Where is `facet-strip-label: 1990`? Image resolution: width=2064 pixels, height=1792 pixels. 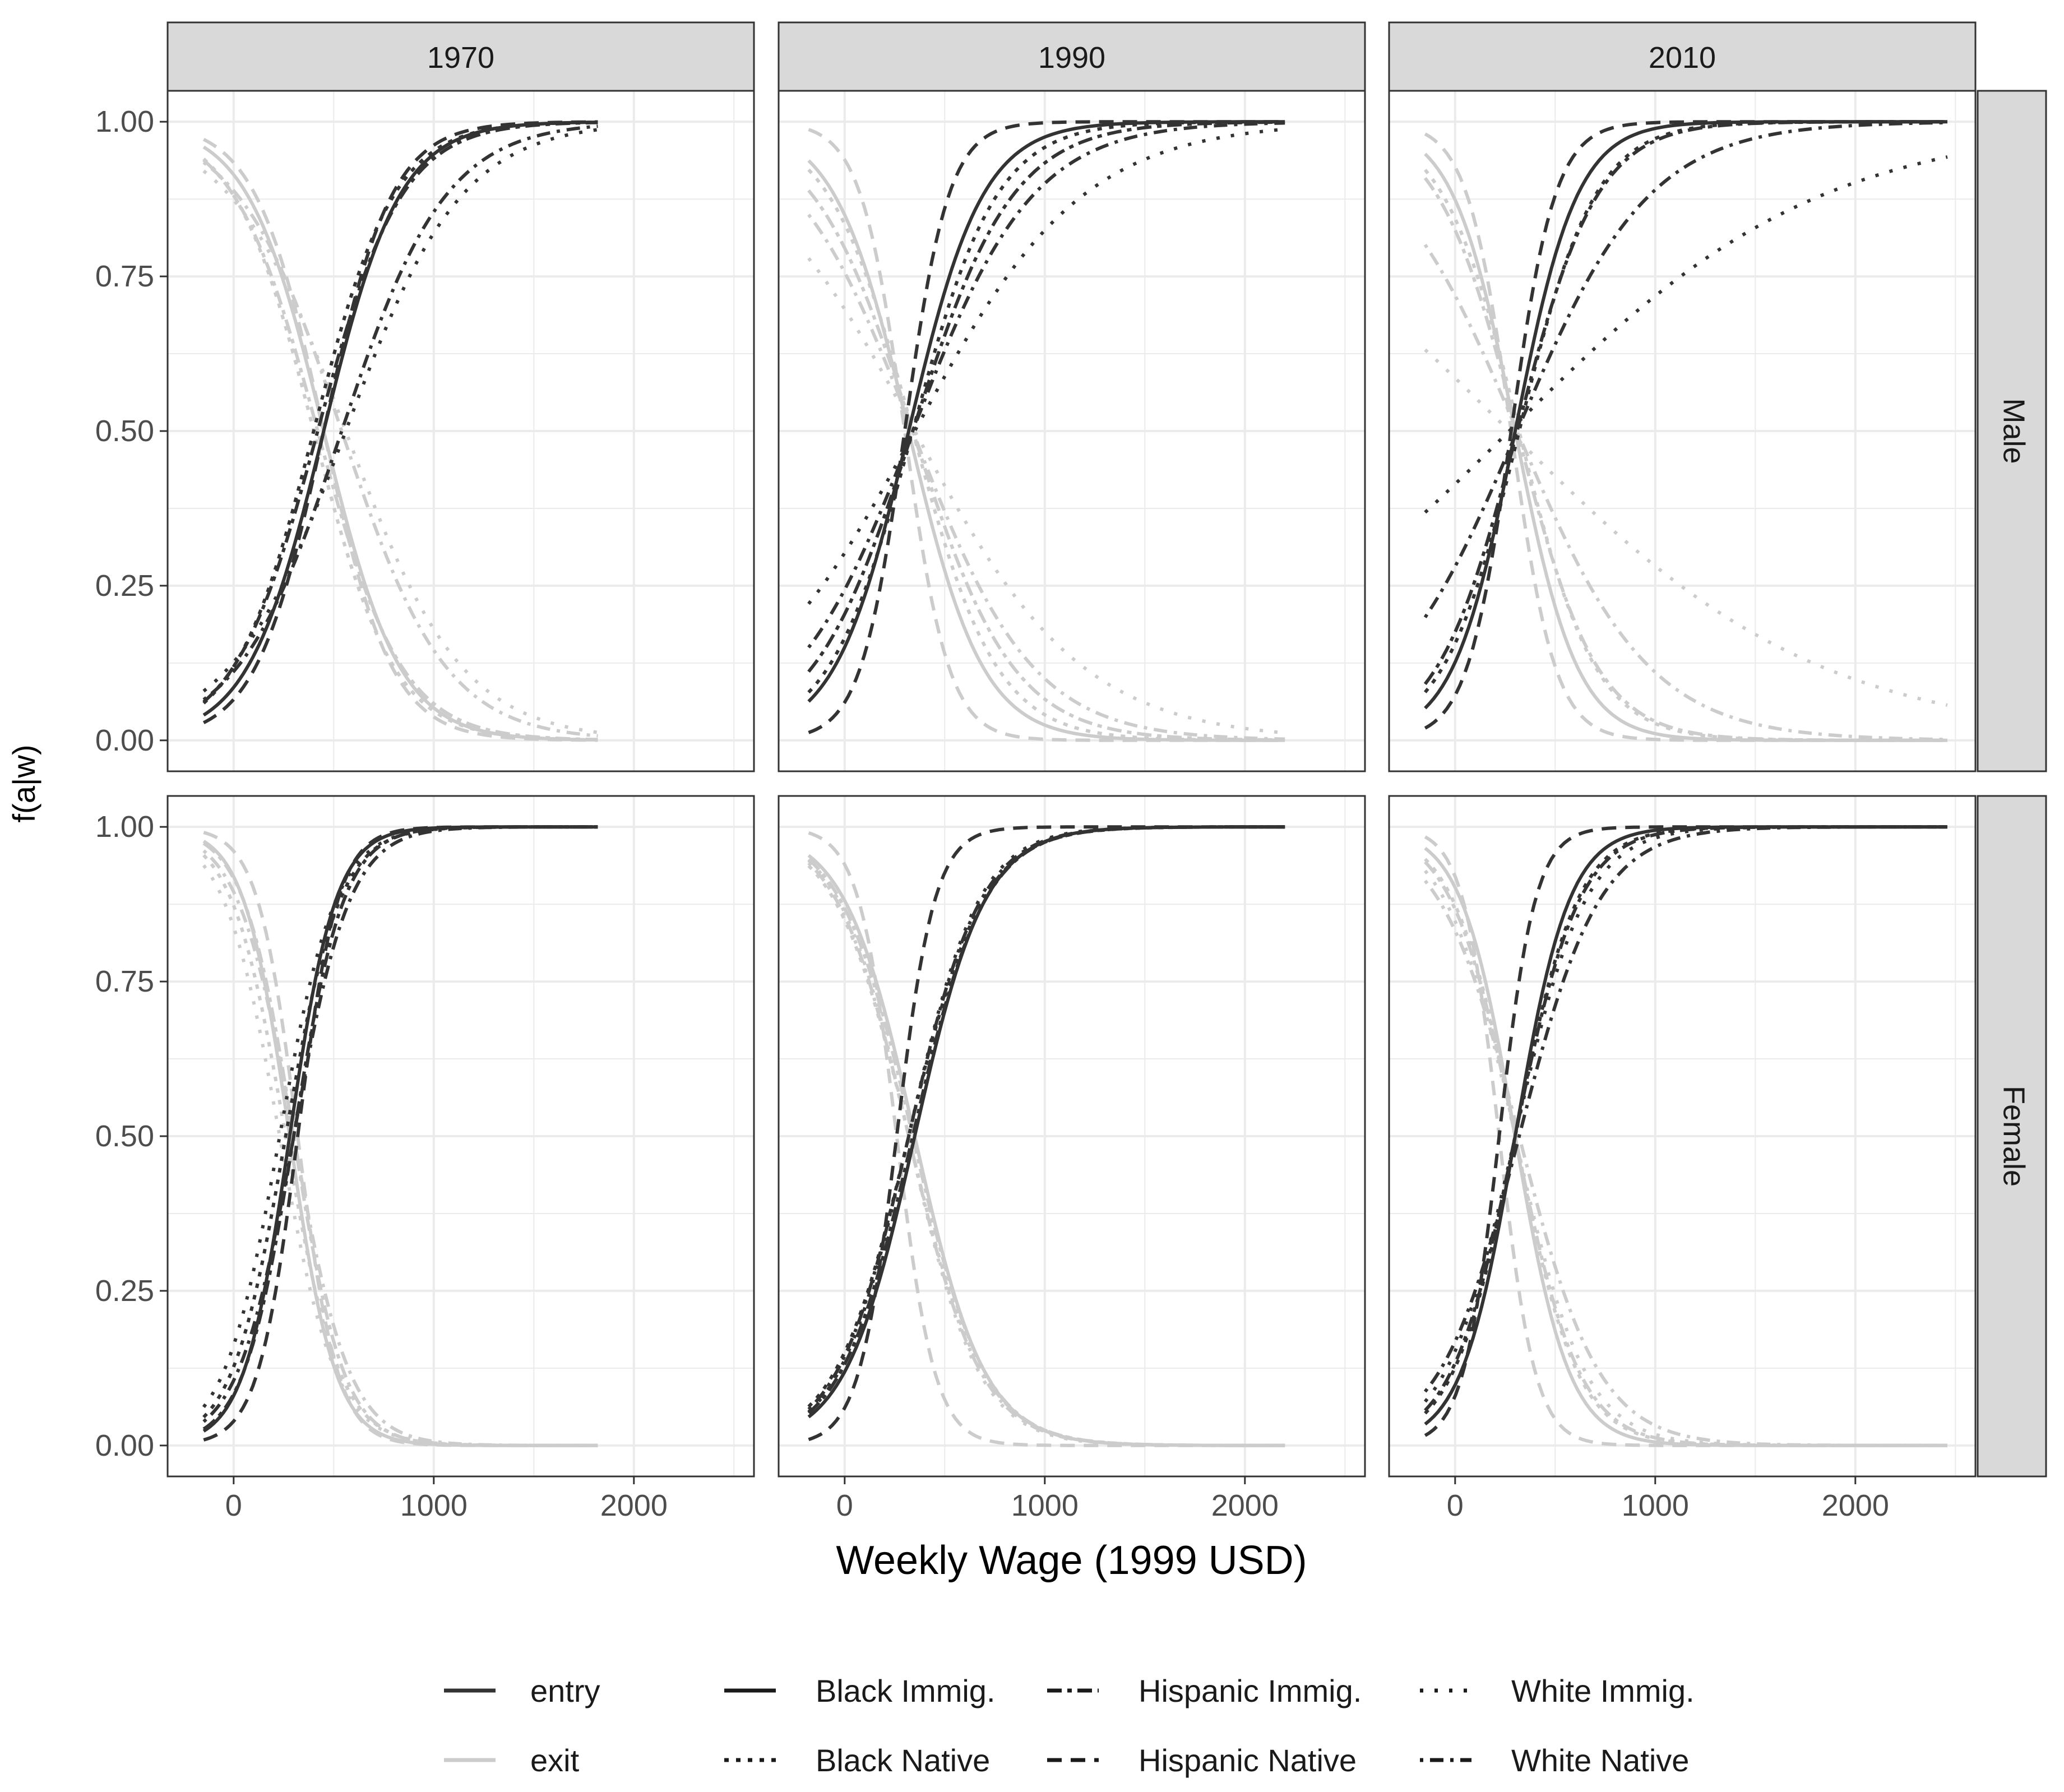 facet-strip-label: 1990 is located at coordinates (1071, 58).